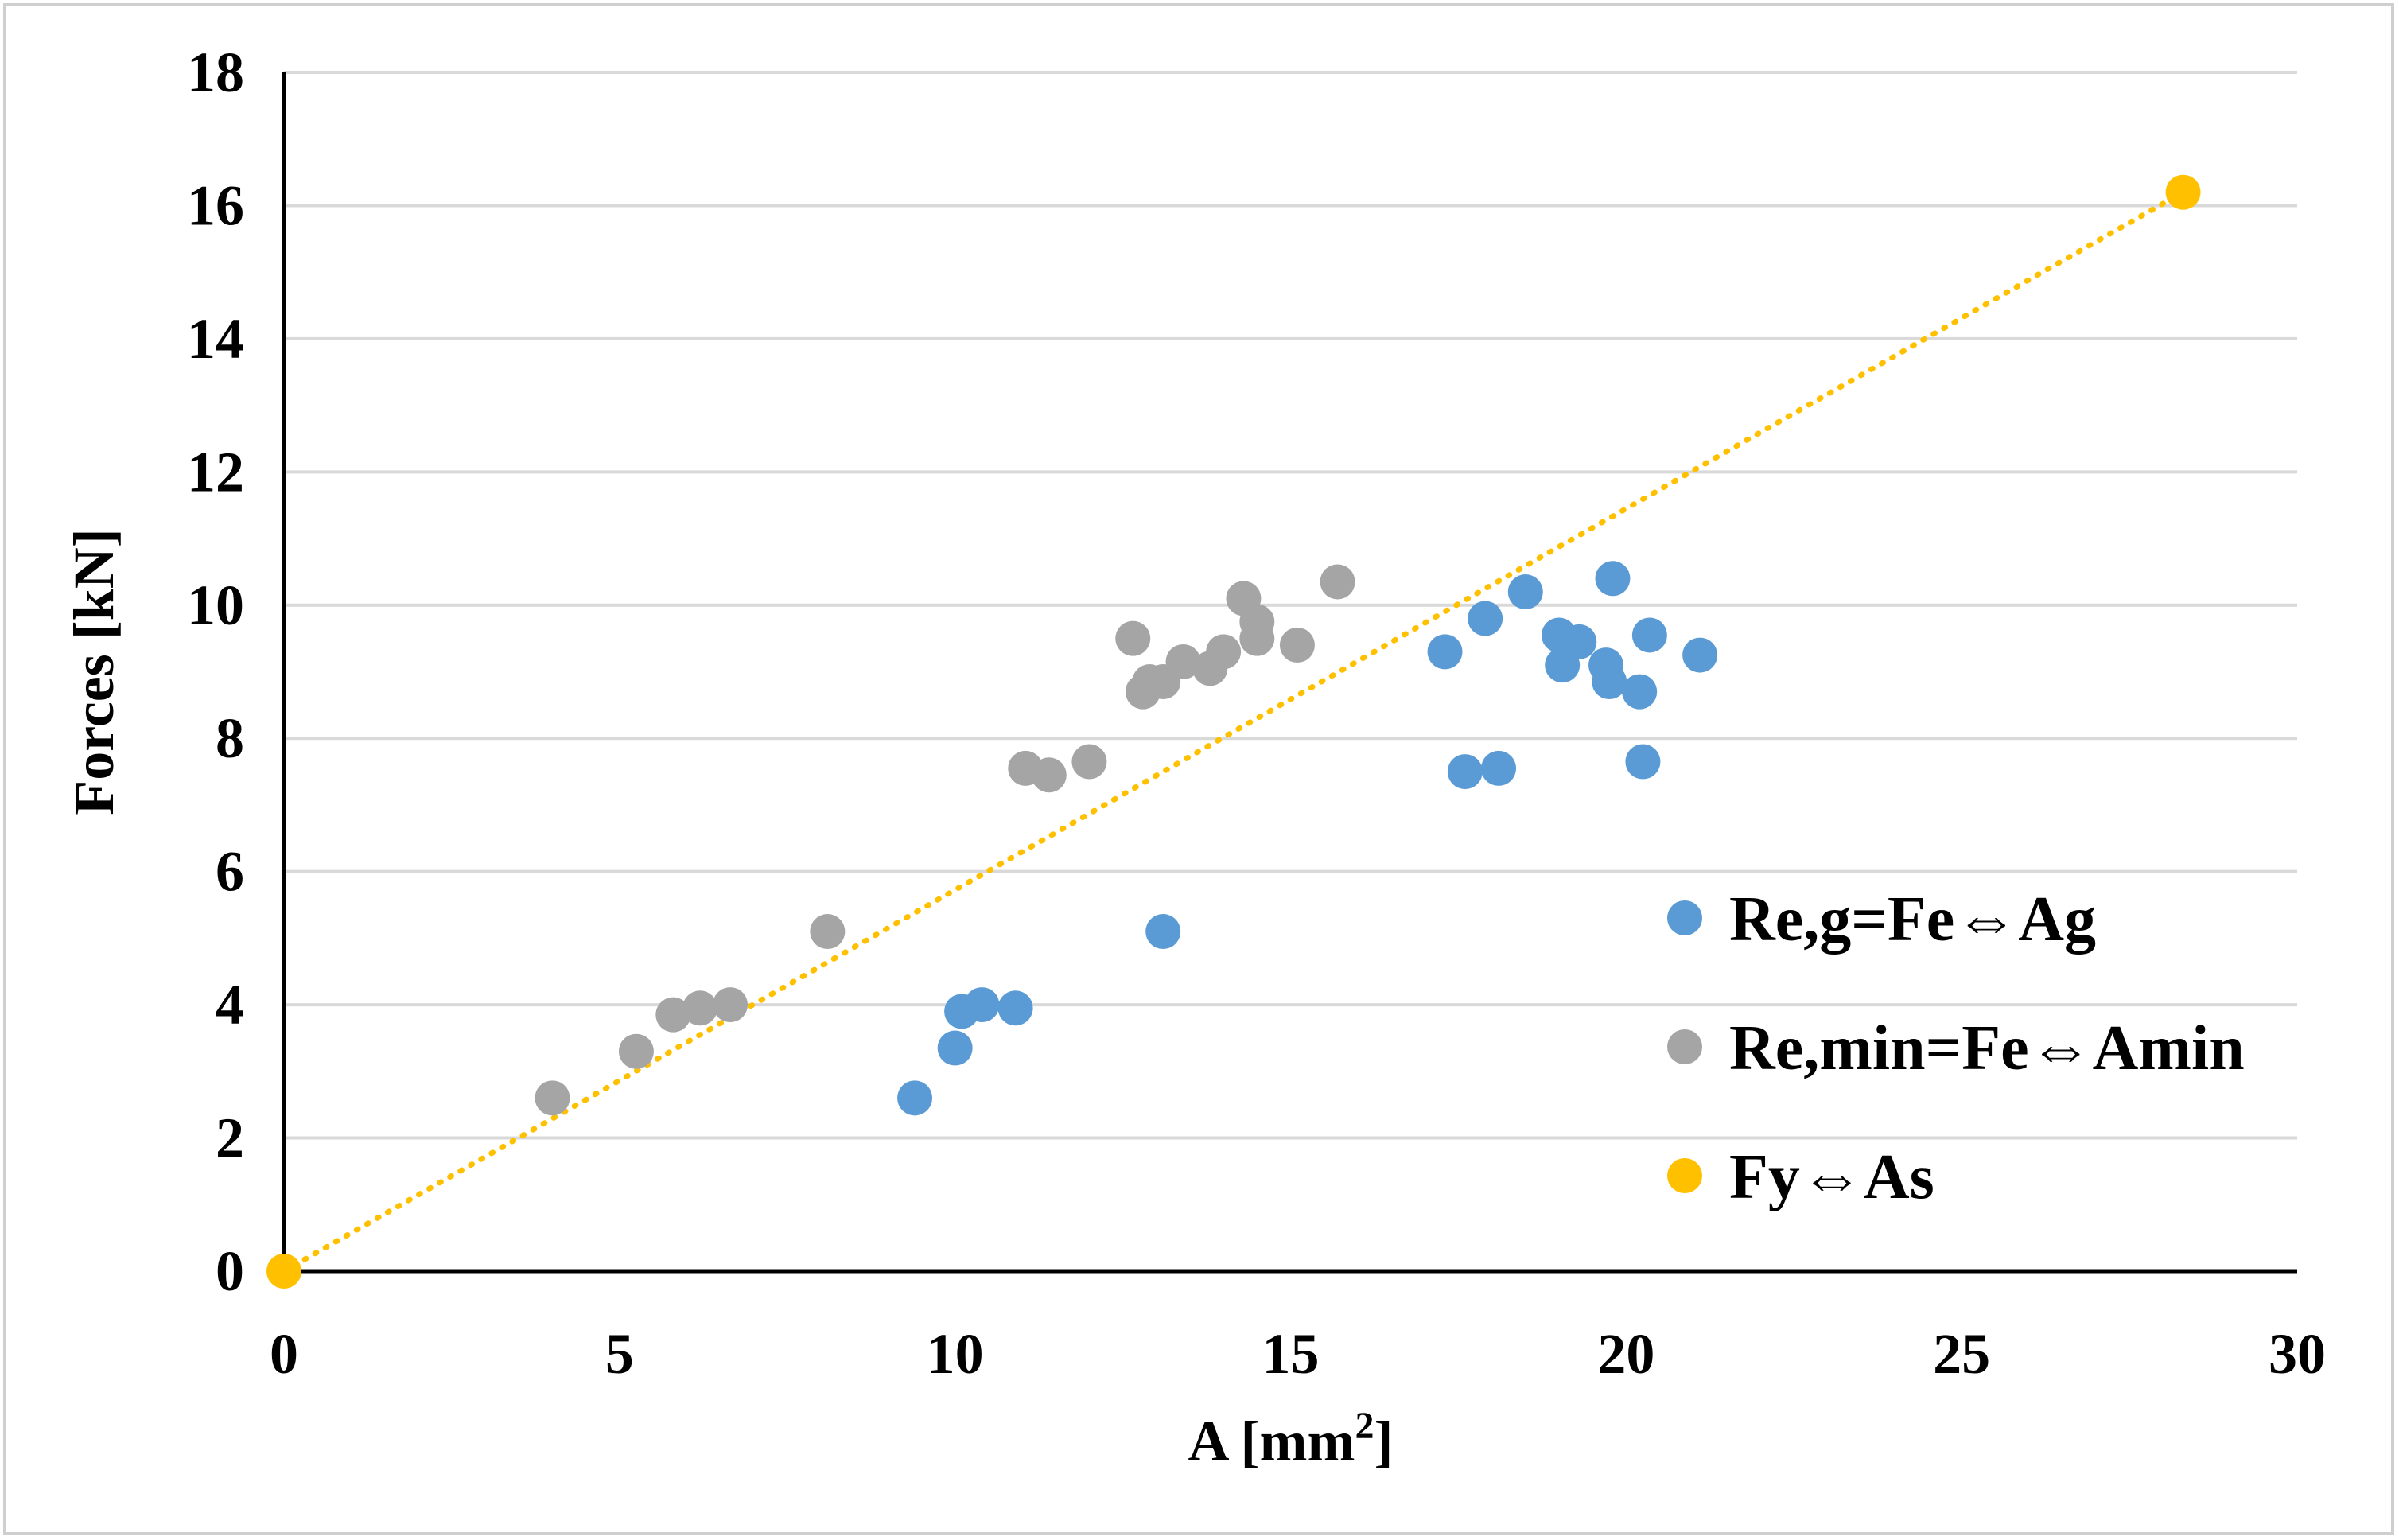 The width and height of the screenshot is (2399, 1540). What do you see at coordinates (1912, 920) in the screenshot?
I see `legend-label: Re,g=Fe⇔Ag` at bounding box center [1912, 920].